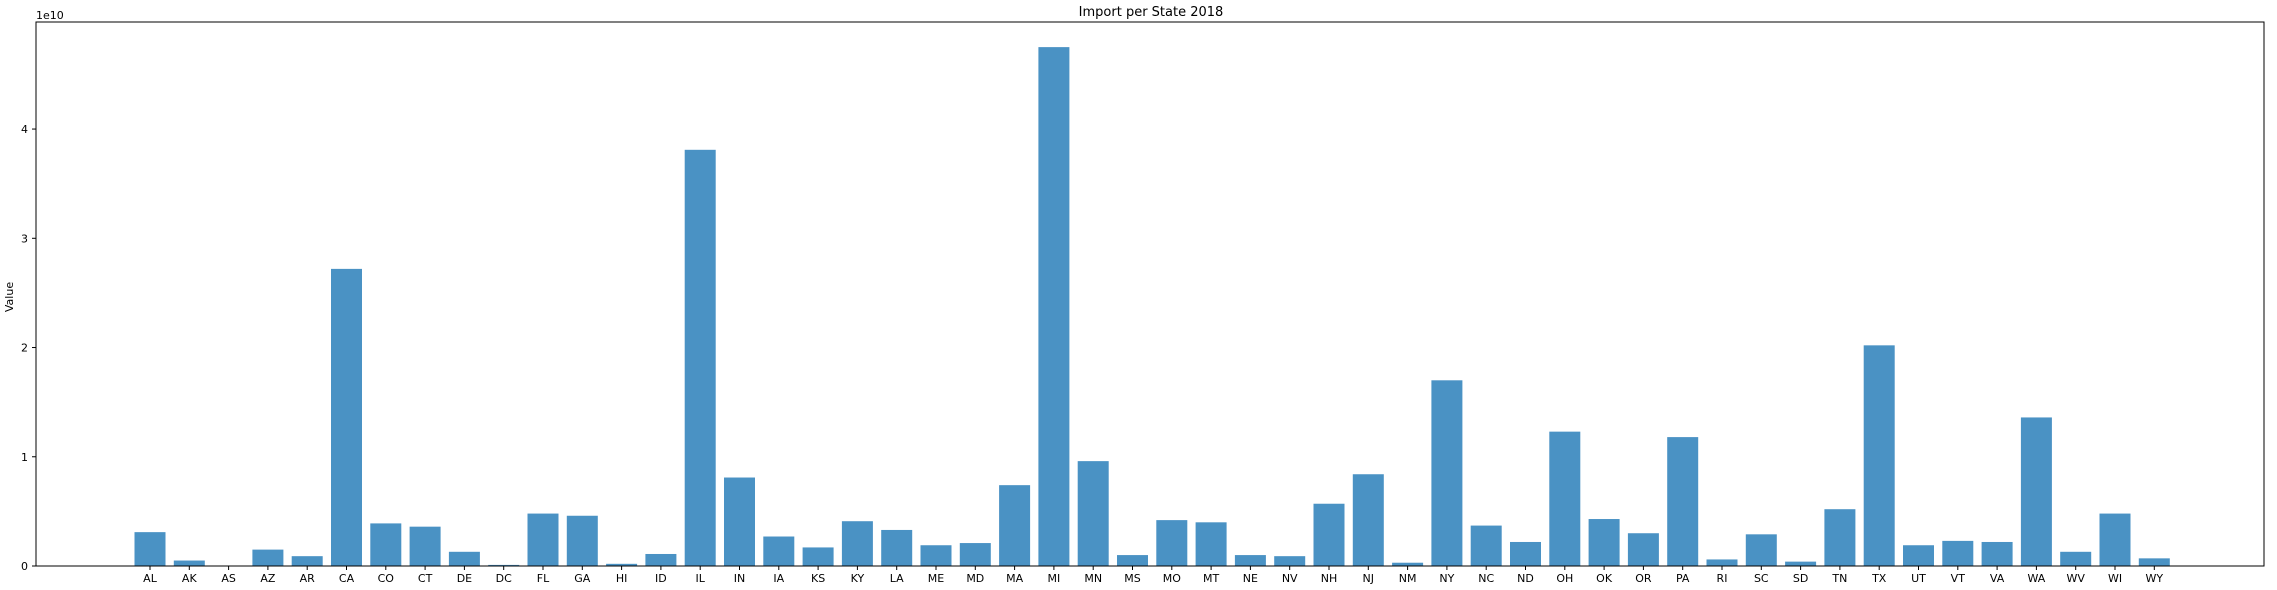 This screenshot has height=590, width=2277. What do you see at coordinates (779, 551) in the screenshot?
I see `bar-ia` at bounding box center [779, 551].